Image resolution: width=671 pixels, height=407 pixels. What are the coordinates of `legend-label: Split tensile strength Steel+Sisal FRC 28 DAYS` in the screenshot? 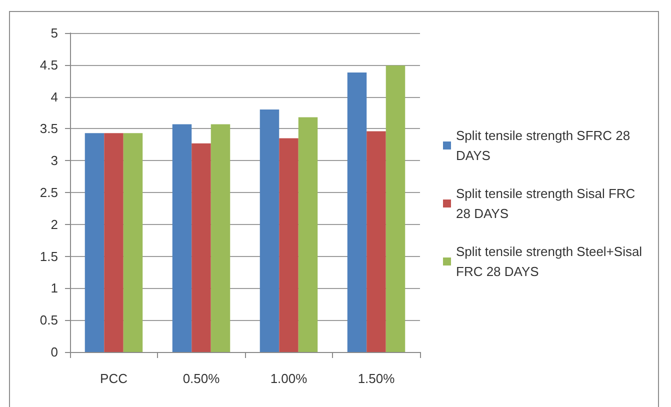 It's located at (551, 261).